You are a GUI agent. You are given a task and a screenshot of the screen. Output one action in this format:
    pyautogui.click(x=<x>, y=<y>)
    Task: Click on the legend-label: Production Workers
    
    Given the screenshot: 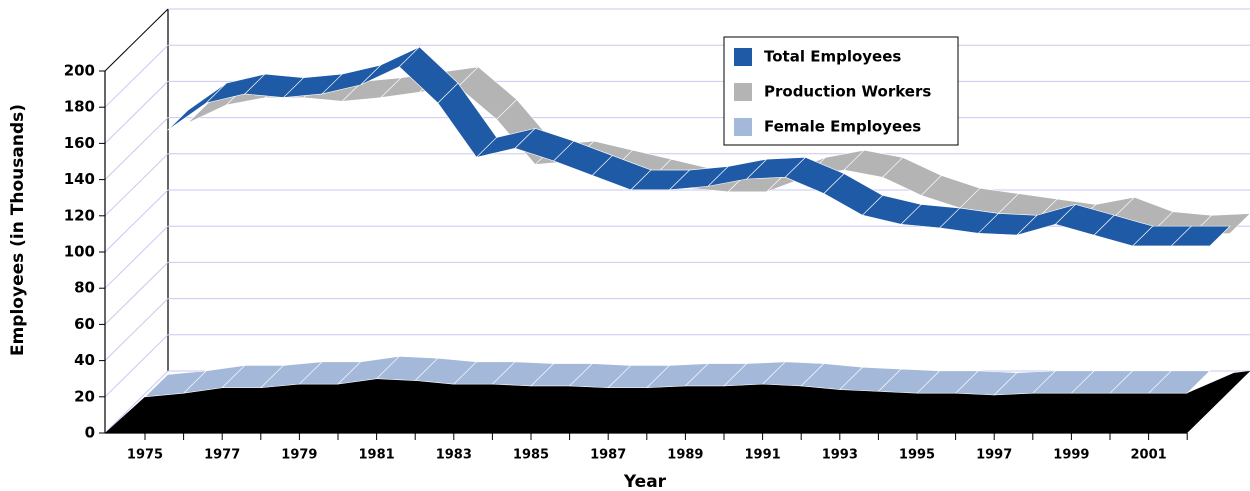 What is the action you would take?
    pyautogui.click(x=847, y=92)
    